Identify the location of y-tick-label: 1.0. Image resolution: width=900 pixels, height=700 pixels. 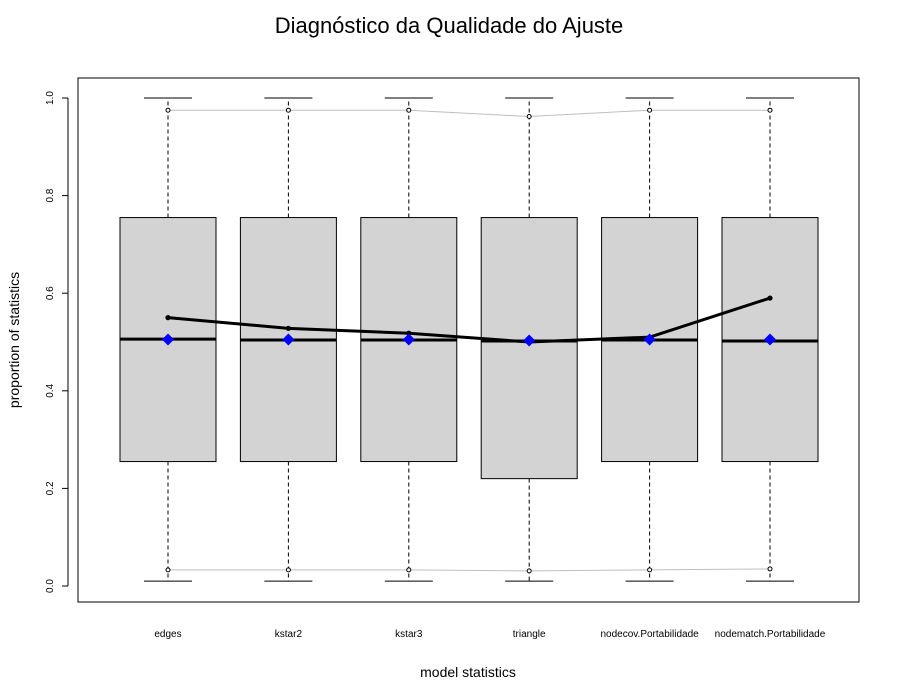
(50, 98).